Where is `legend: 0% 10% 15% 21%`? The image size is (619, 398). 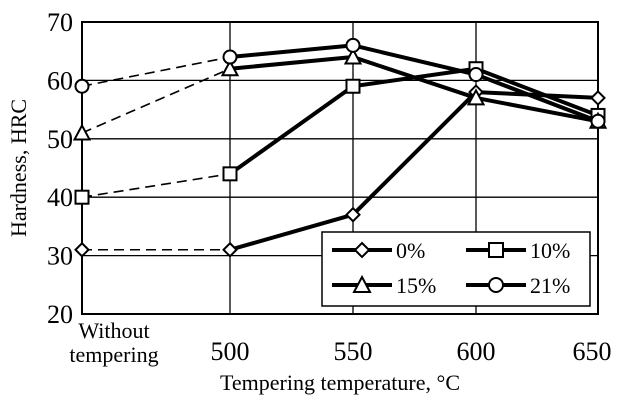 legend: 0% 10% 15% 21% is located at coordinates (456, 269).